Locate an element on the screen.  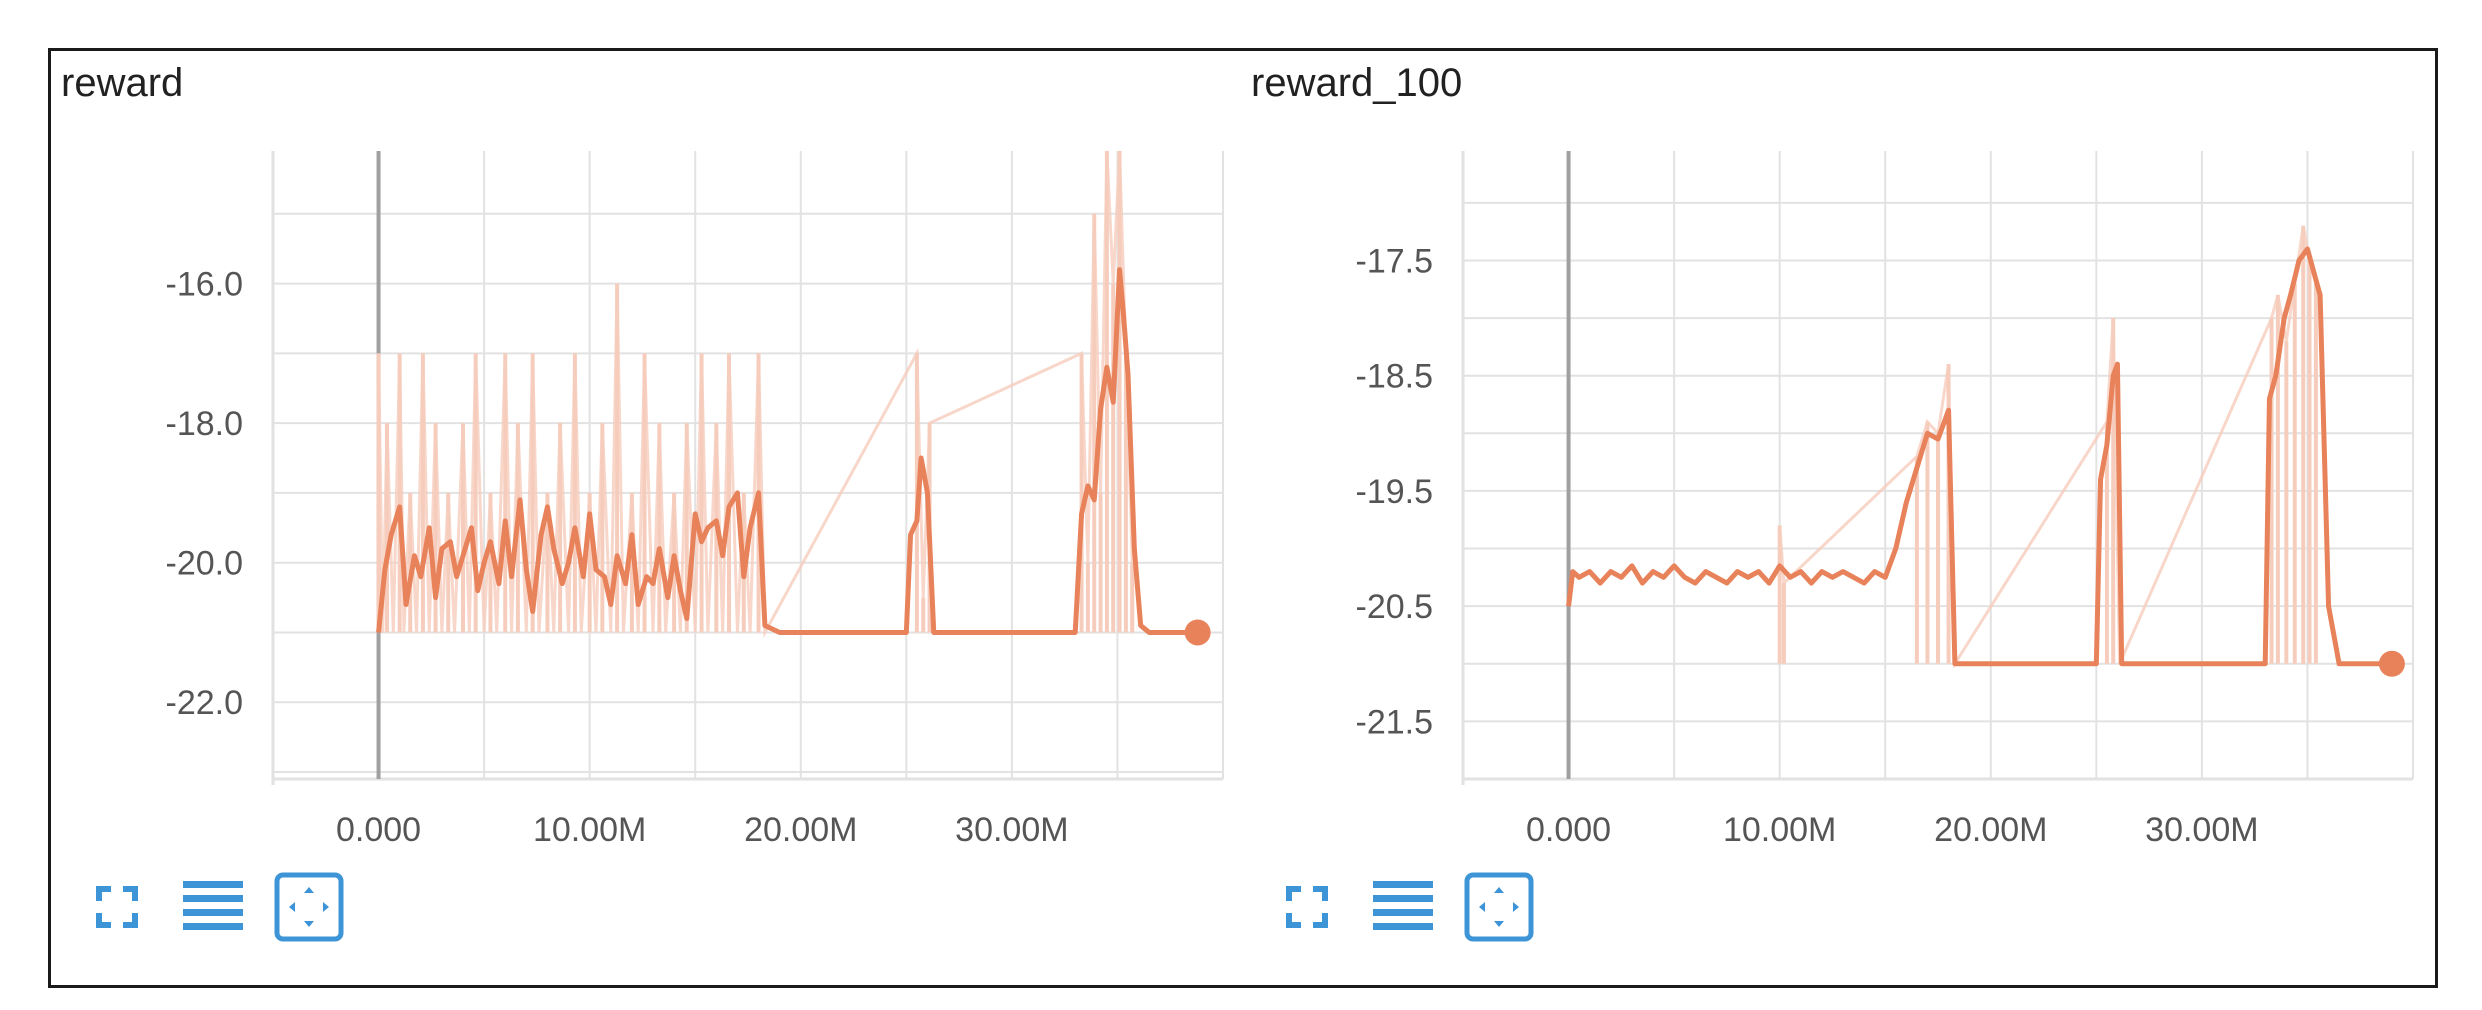
y-tick-label: -16.0 is located at coordinates (205, 285).